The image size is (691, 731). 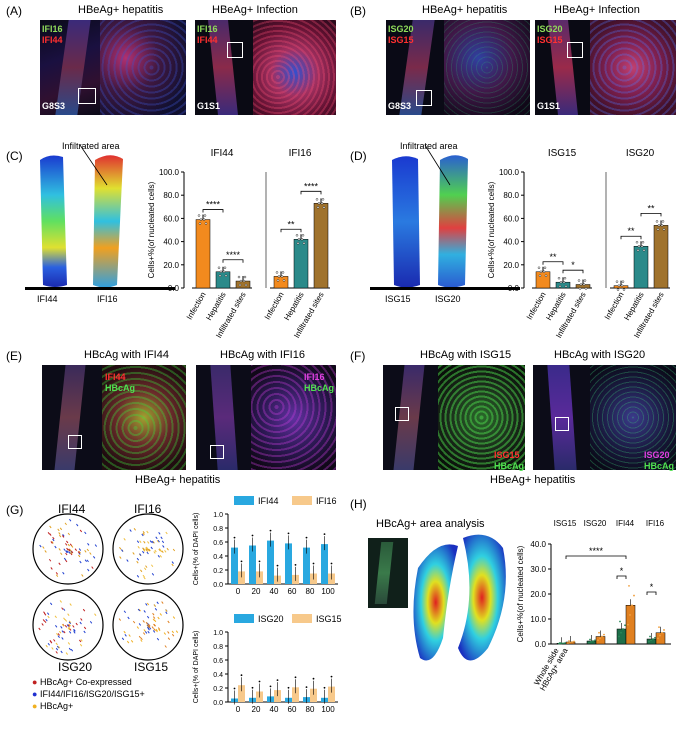 I want to click on panel-e-caption: HBeAg+ hepatitis, so click(x=178, y=480).